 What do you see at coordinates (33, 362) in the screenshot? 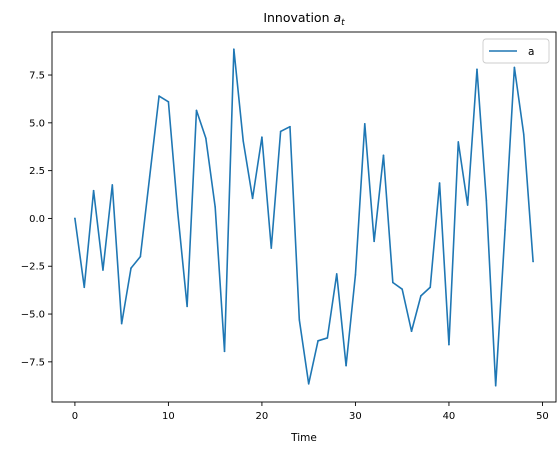
I see `y-tick-label: −7.5` at bounding box center [33, 362].